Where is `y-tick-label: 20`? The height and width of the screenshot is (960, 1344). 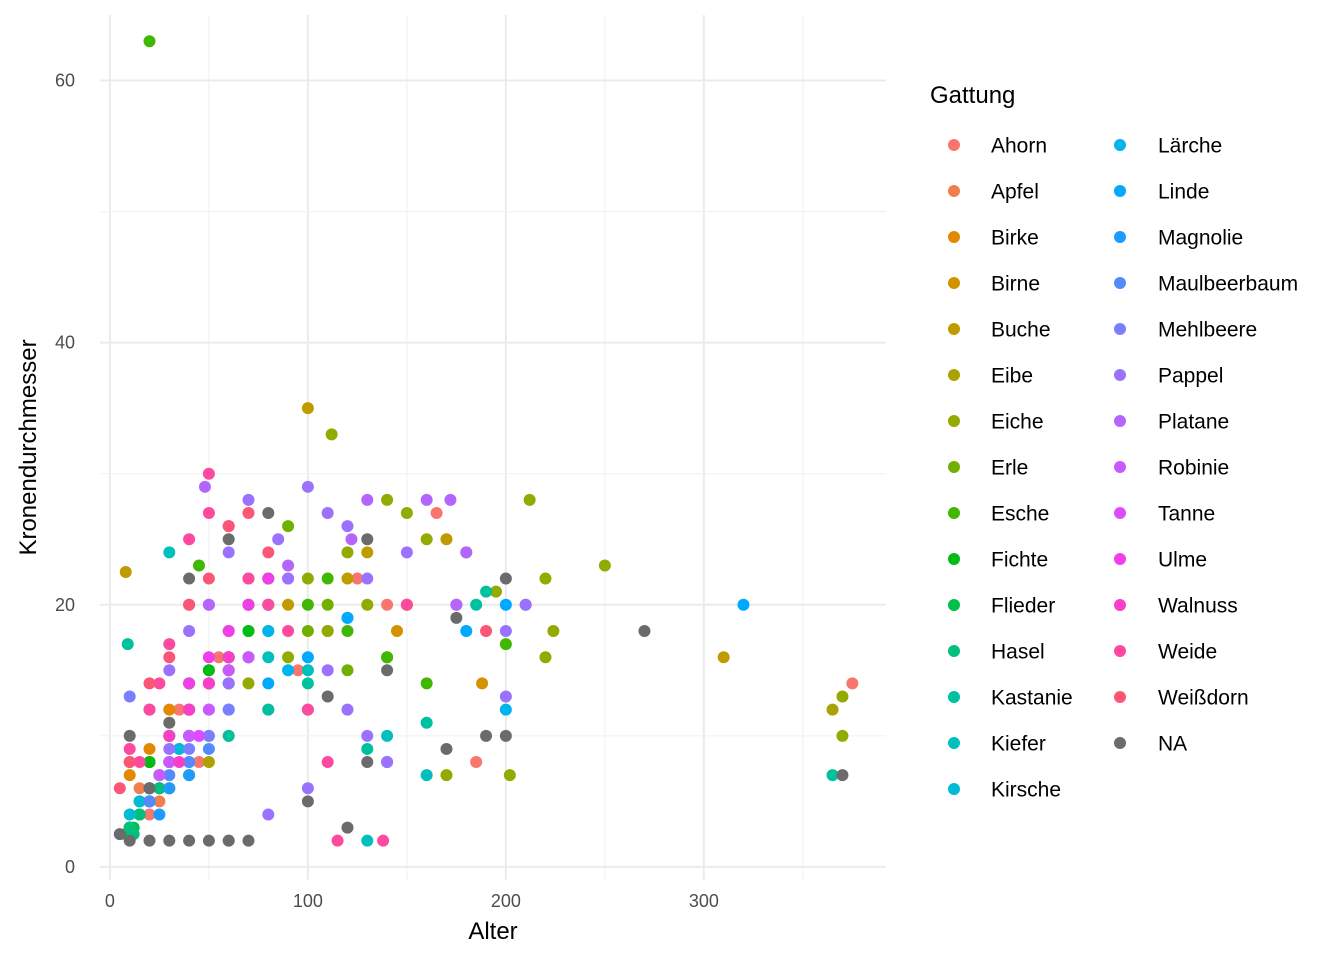
y-tick-label: 20 is located at coordinates (65, 605).